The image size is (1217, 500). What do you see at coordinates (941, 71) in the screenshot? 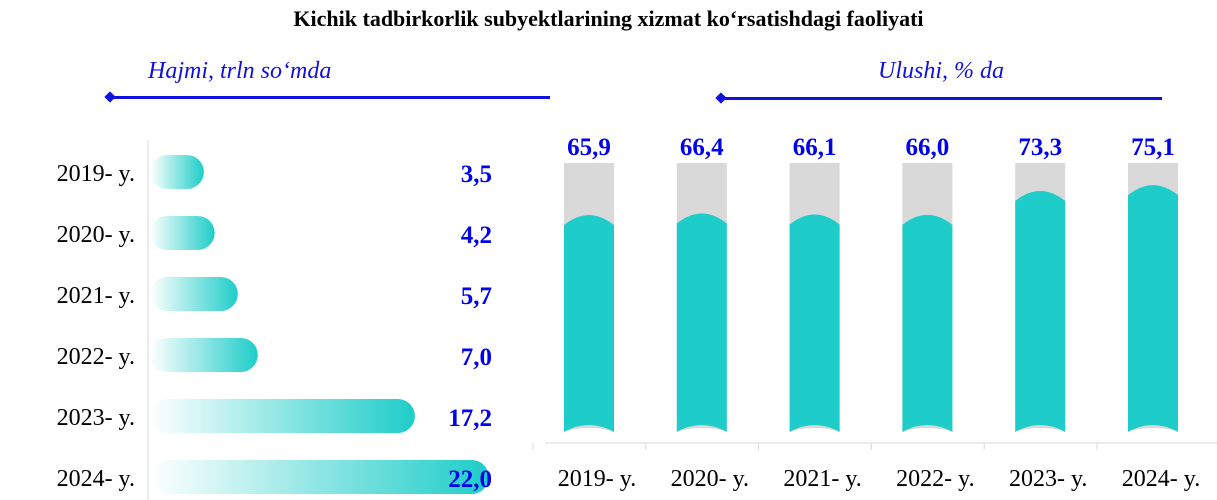
I see `right-chart-title: Ulushi, % da` at bounding box center [941, 71].